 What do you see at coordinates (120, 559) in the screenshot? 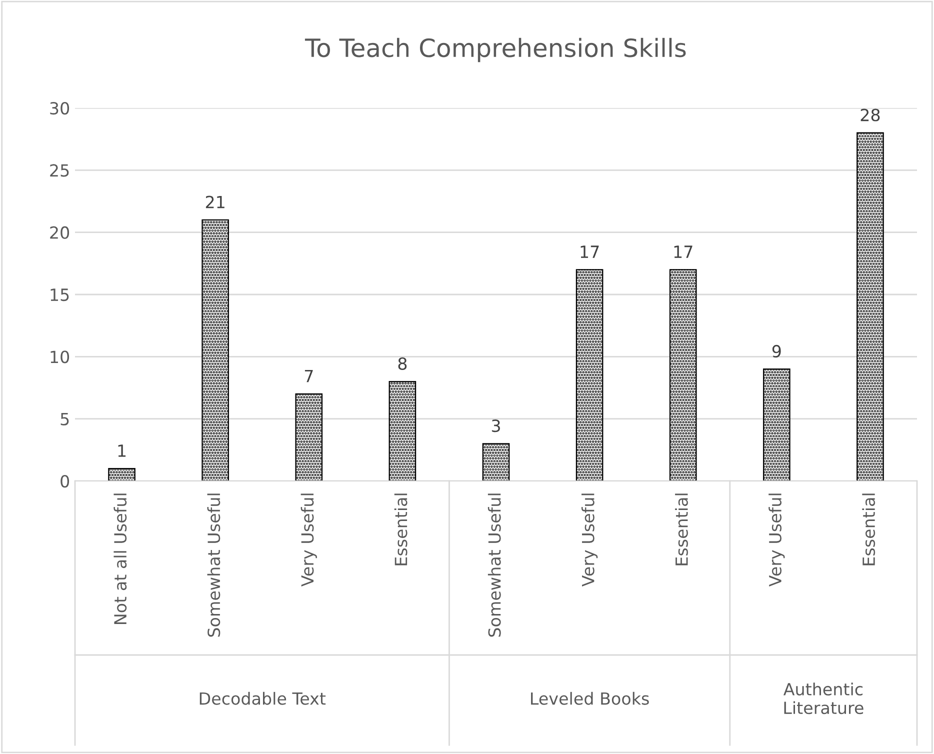
I see `x-tick-label: Not at all Useful` at bounding box center [120, 559].